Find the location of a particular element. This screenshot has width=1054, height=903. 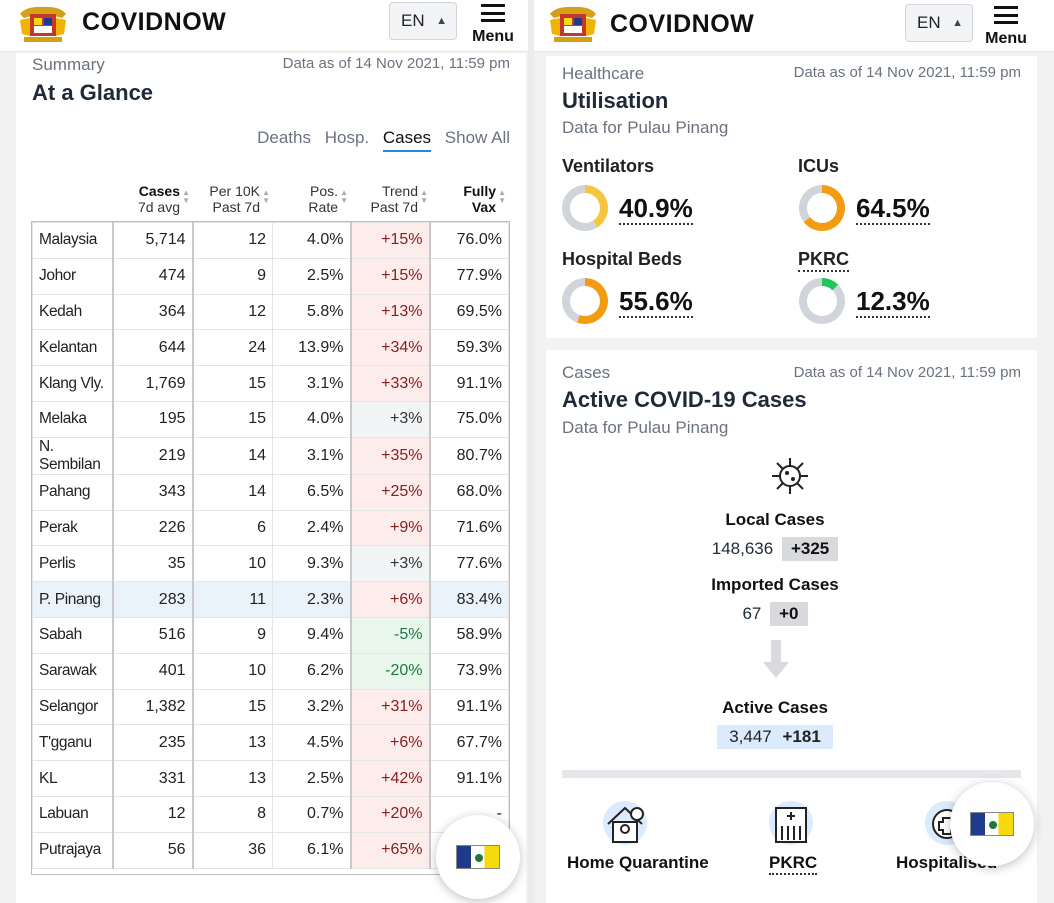

table-row: Malaysia 5,714 12 4.0% +15% 76.0% is located at coordinates (270, 240).